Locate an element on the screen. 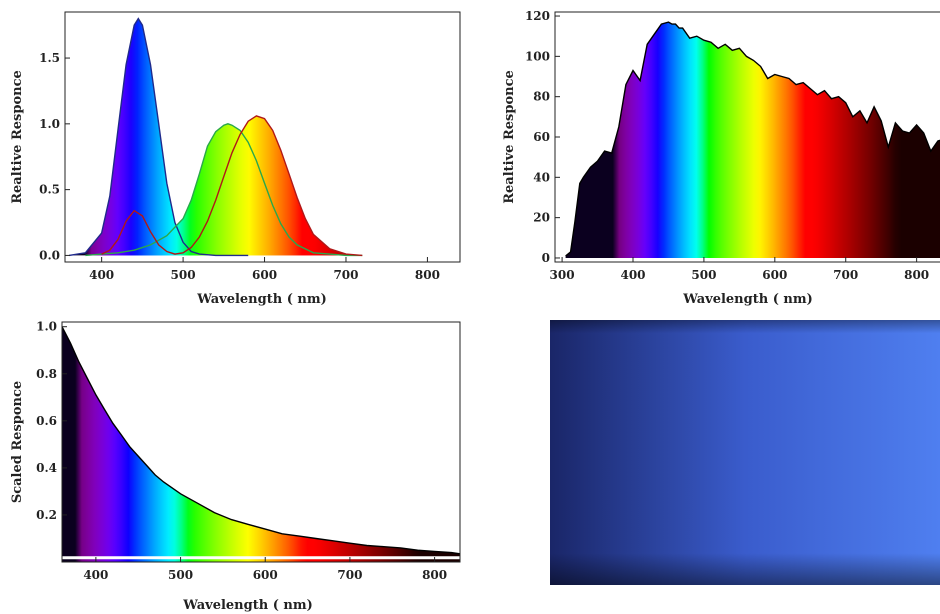  scaled-response-y-axis-label: Scaled Responce is located at coordinates (17, 442).